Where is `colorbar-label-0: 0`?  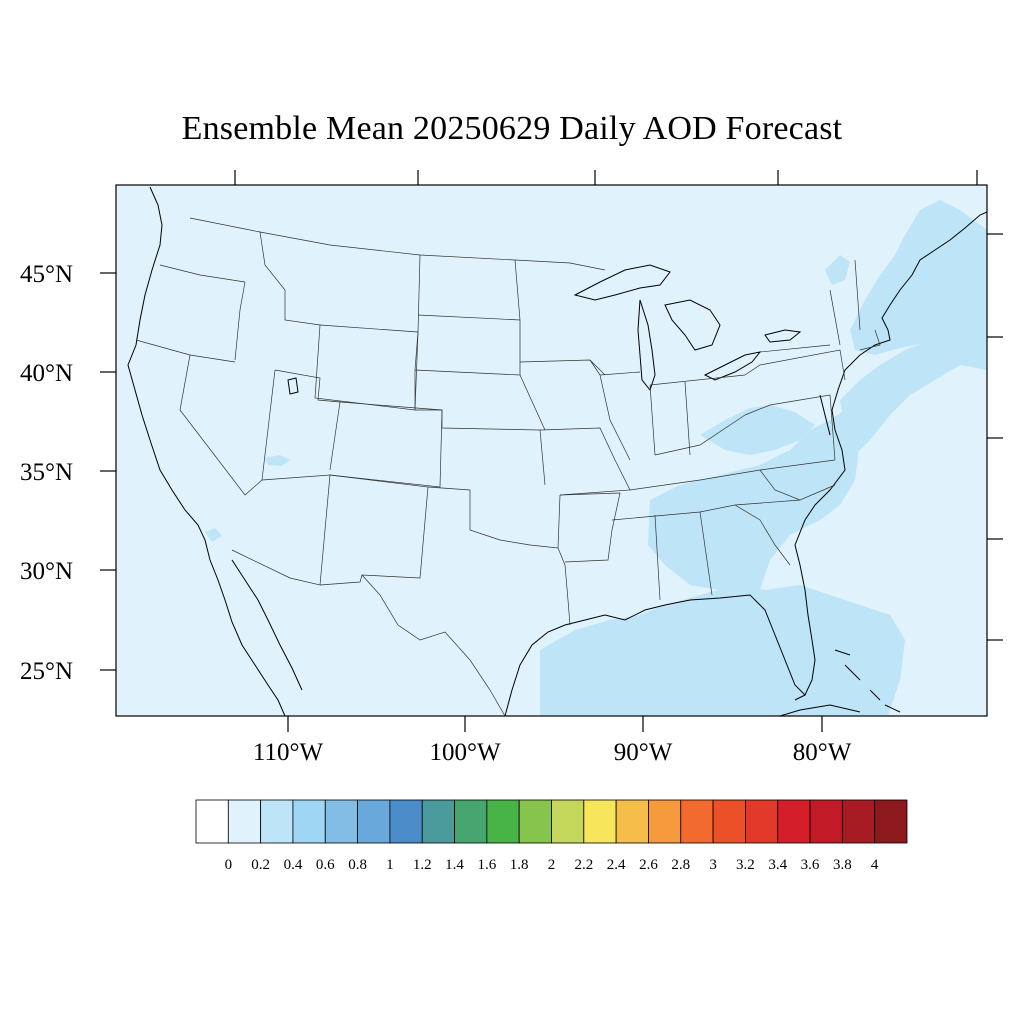
colorbar-label-0: 0 is located at coordinates (229, 865).